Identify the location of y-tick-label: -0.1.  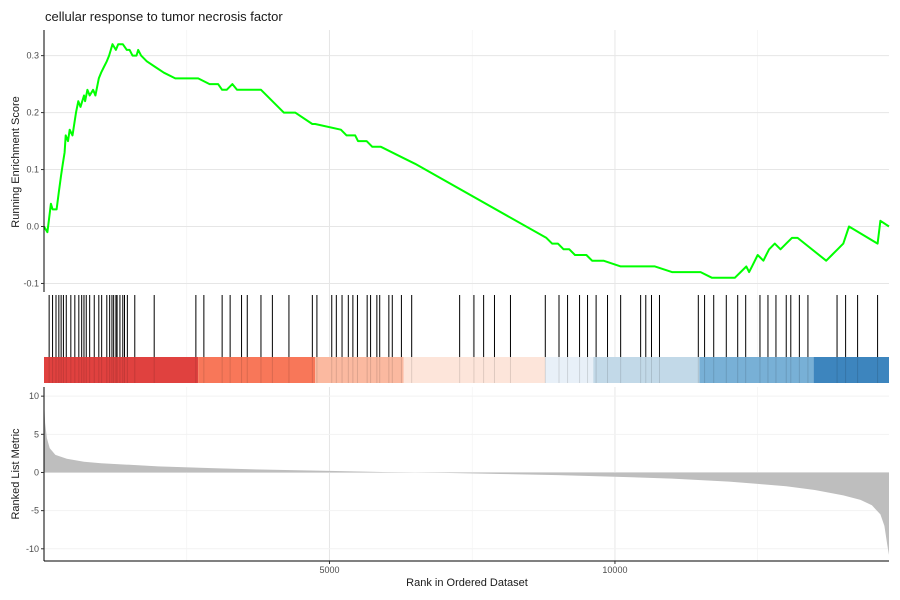
(31, 283).